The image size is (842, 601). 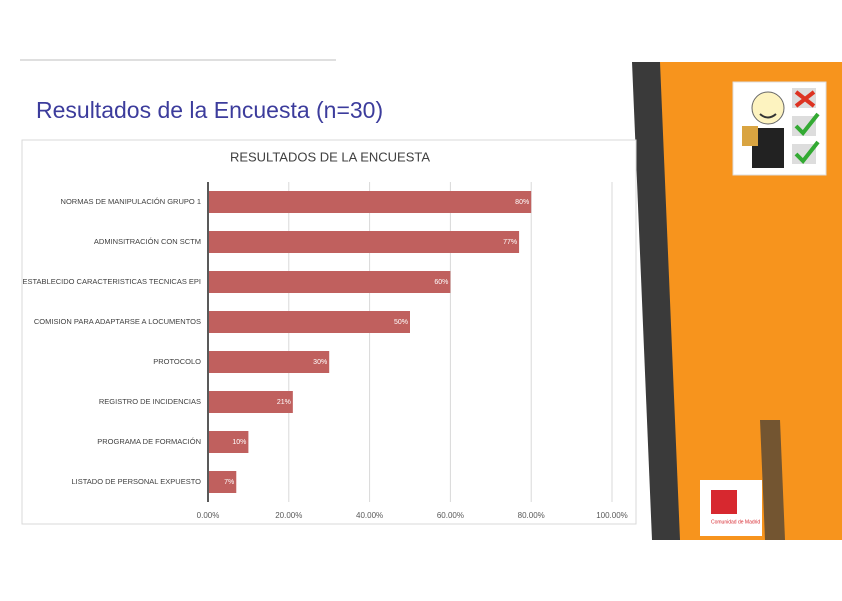 I want to click on value-label: 77%, so click(x=510, y=242).